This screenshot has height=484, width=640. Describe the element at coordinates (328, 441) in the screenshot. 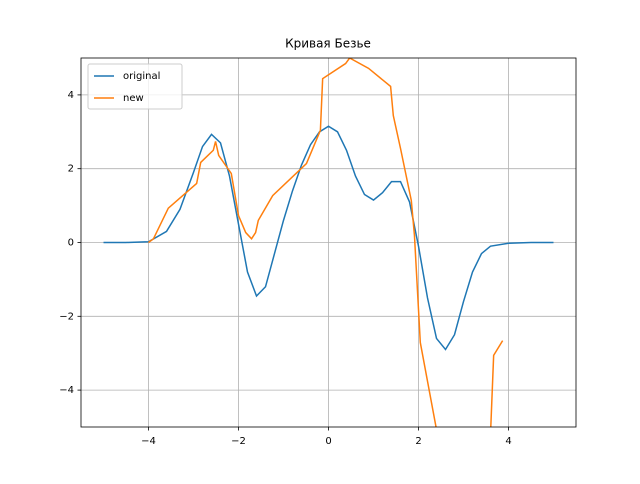

I see `x-tick-label: 0` at that location.